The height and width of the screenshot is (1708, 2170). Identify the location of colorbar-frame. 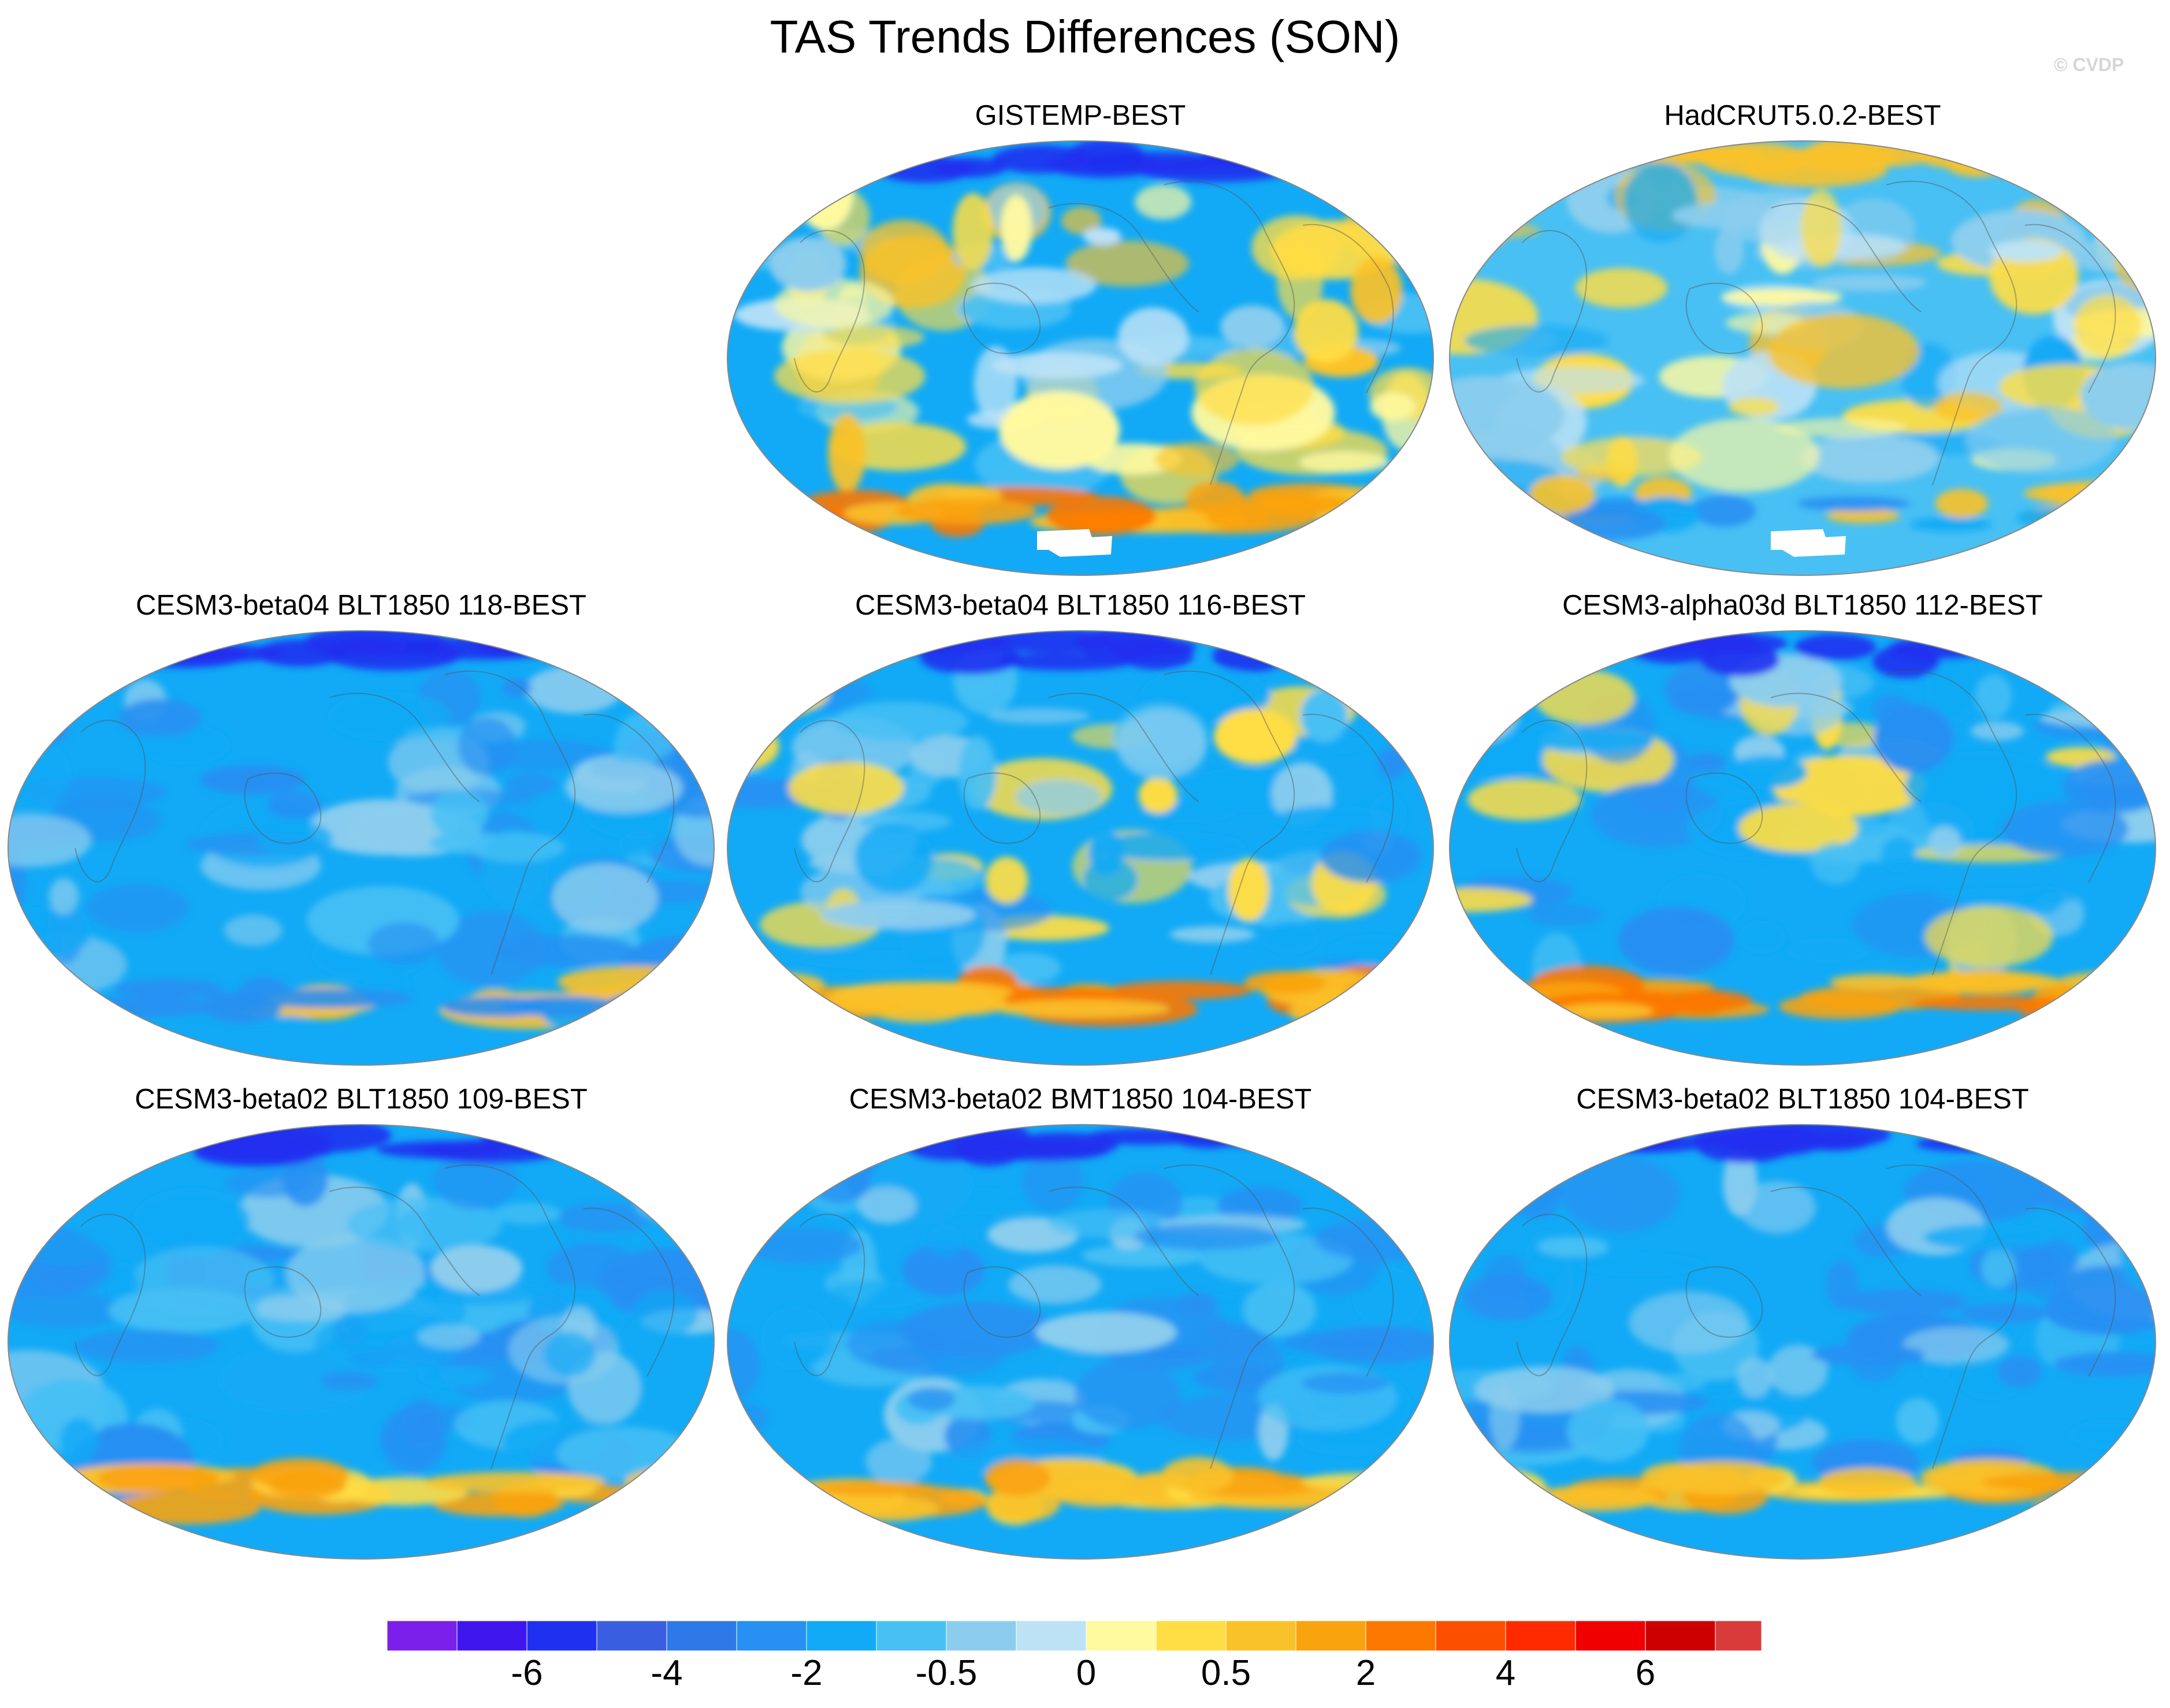
(1121, 1636).